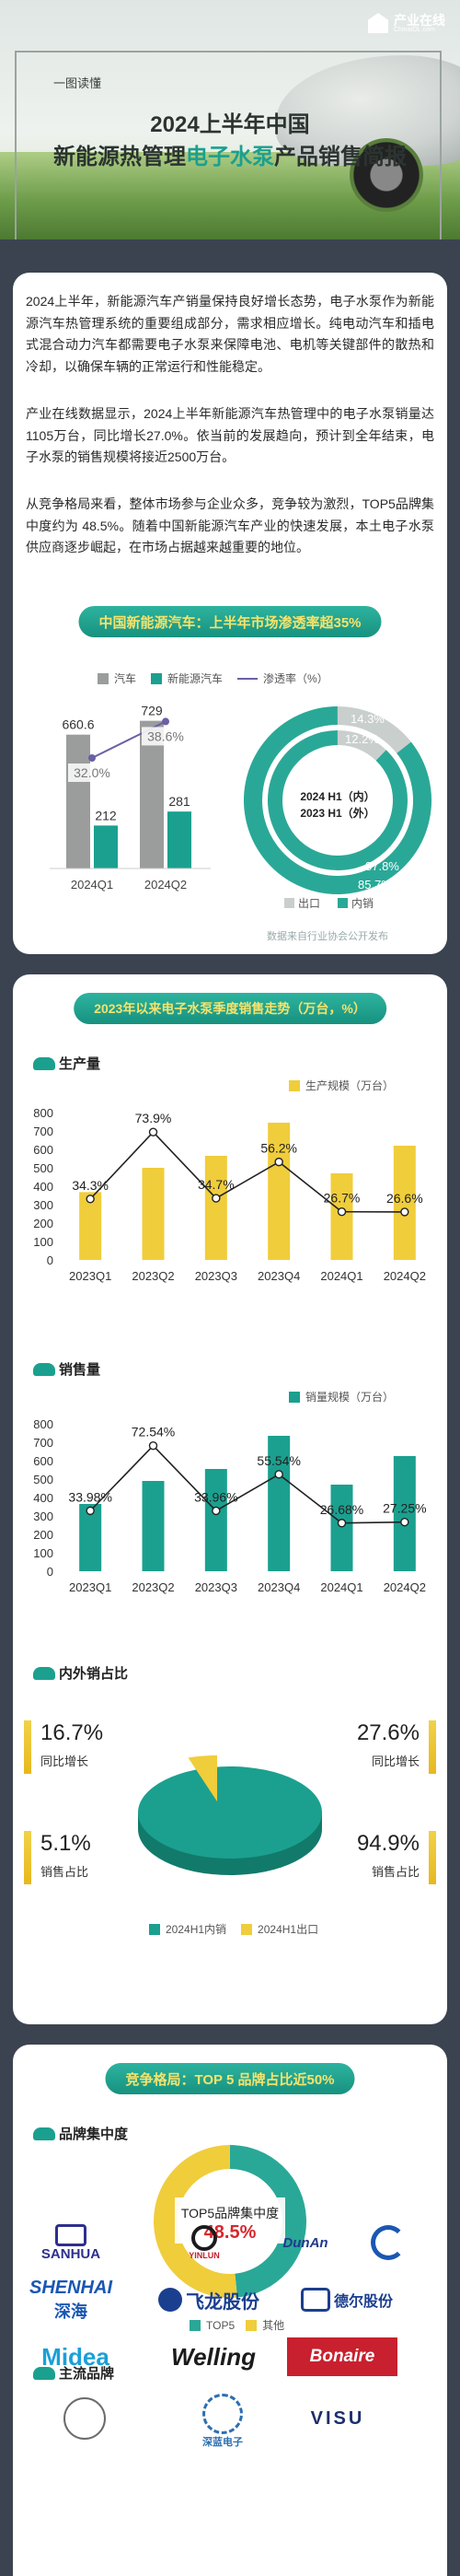 The image size is (460, 2576). Describe the element at coordinates (202, 1778) in the screenshot. I see `pie-slice-export` at that location.